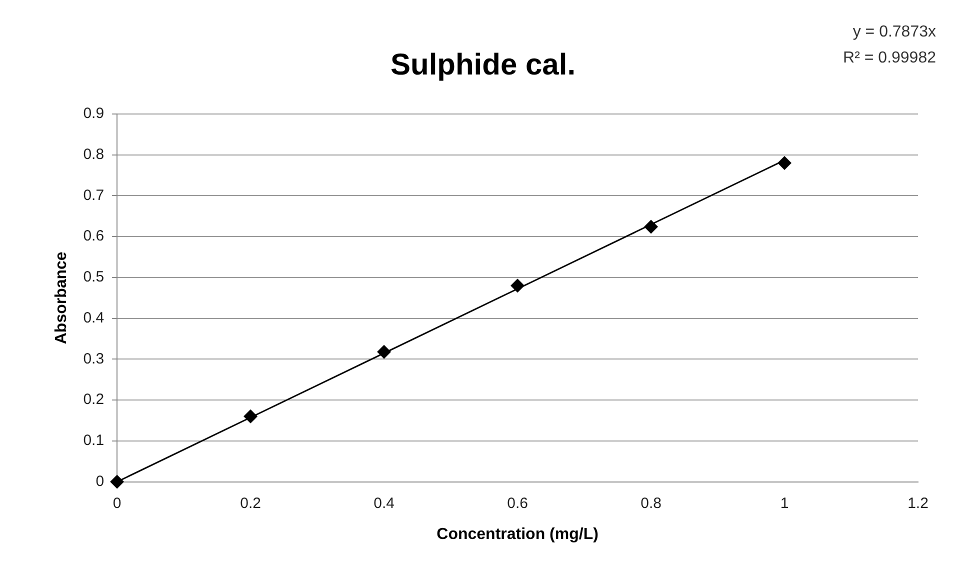 This screenshot has width=961, height=582. What do you see at coordinates (93, 195) in the screenshot?
I see `y-tick-label: 0.7` at bounding box center [93, 195].